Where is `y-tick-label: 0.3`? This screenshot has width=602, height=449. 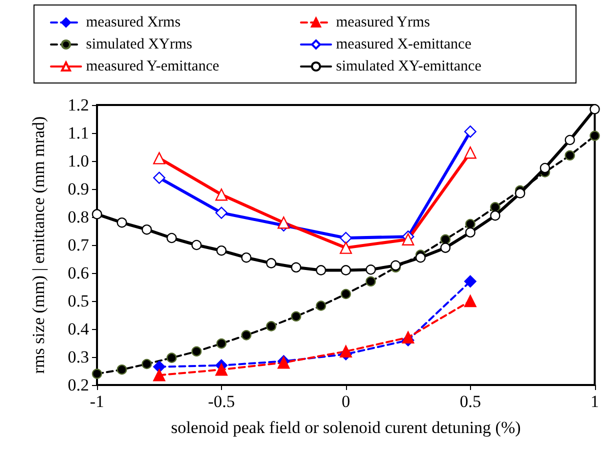 y-tick-label: 0.3 is located at coordinates (78, 357).